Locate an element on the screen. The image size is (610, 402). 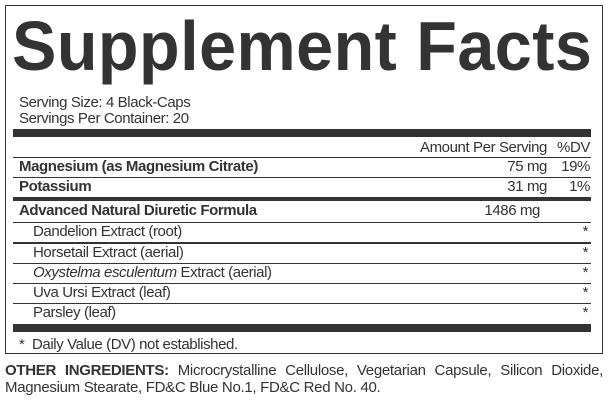
blend-item: Oxystelma esculentum Extract (aerial) is located at coordinates (152, 273).